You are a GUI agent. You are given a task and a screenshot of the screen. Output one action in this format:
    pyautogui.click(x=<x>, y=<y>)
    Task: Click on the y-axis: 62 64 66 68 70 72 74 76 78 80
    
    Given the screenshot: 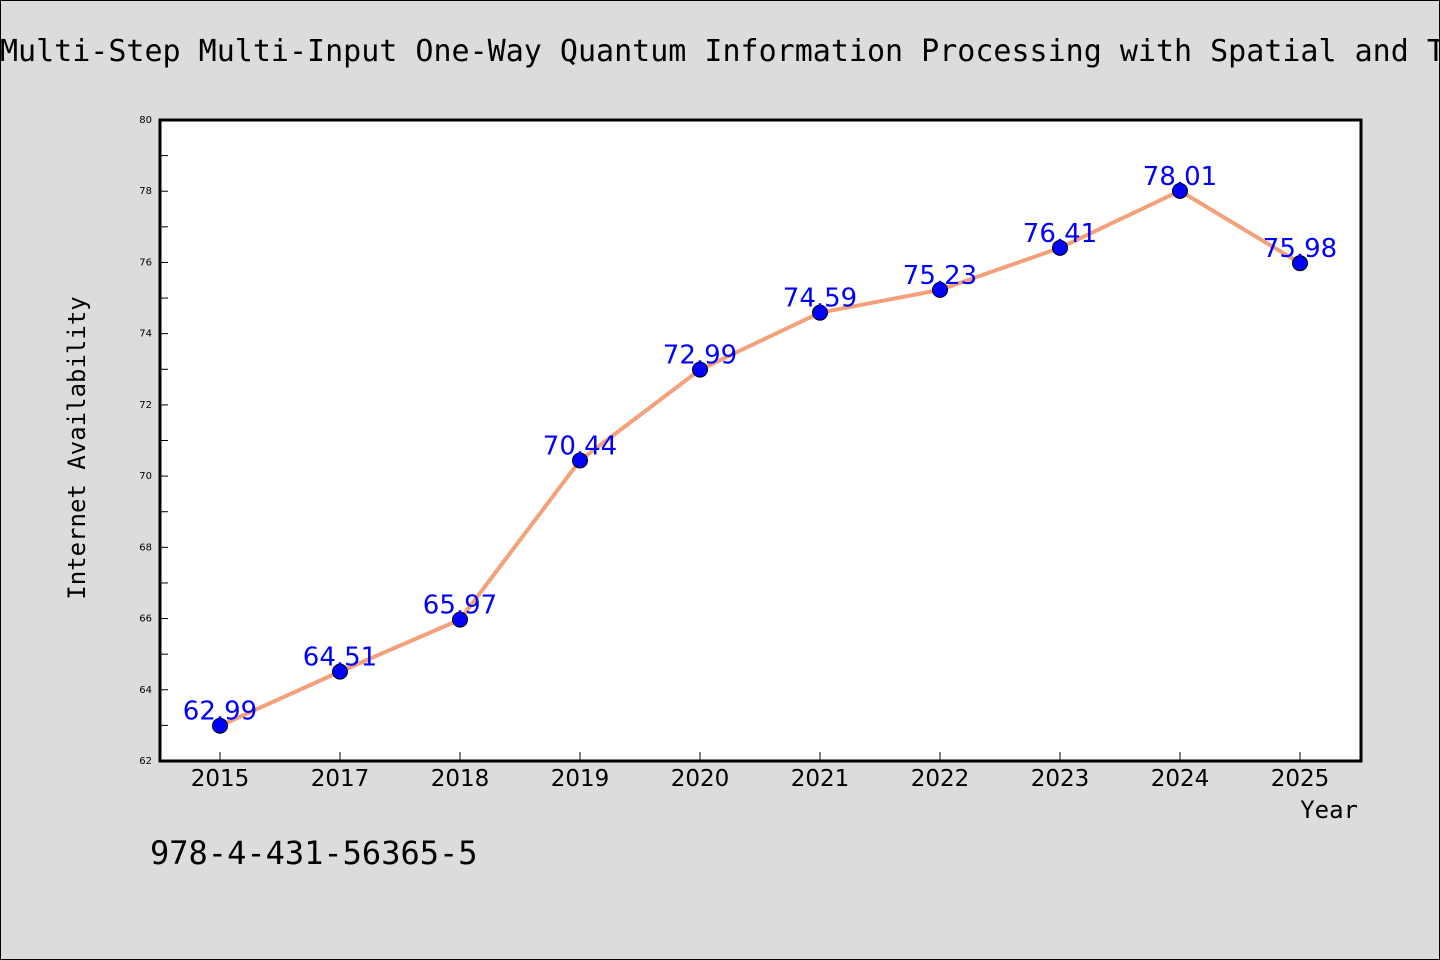 What is the action you would take?
    pyautogui.click(x=153, y=441)
    